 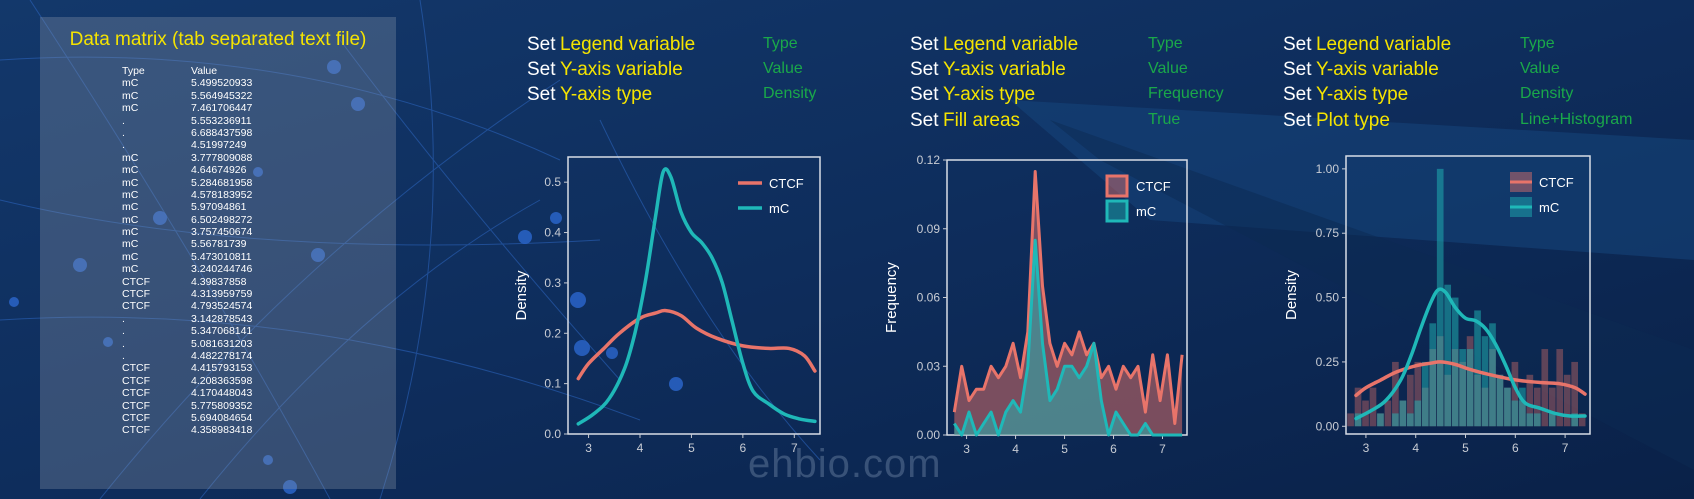 I want to click on x-tick-label: 4, so click(x=640, y=448).